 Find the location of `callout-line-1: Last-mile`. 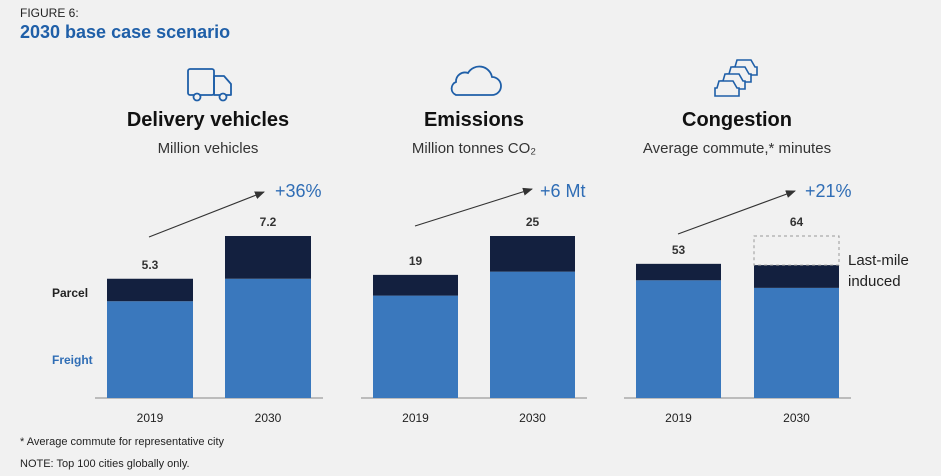

callout-line-1: Last-mile is located at coordinates (878, 260).